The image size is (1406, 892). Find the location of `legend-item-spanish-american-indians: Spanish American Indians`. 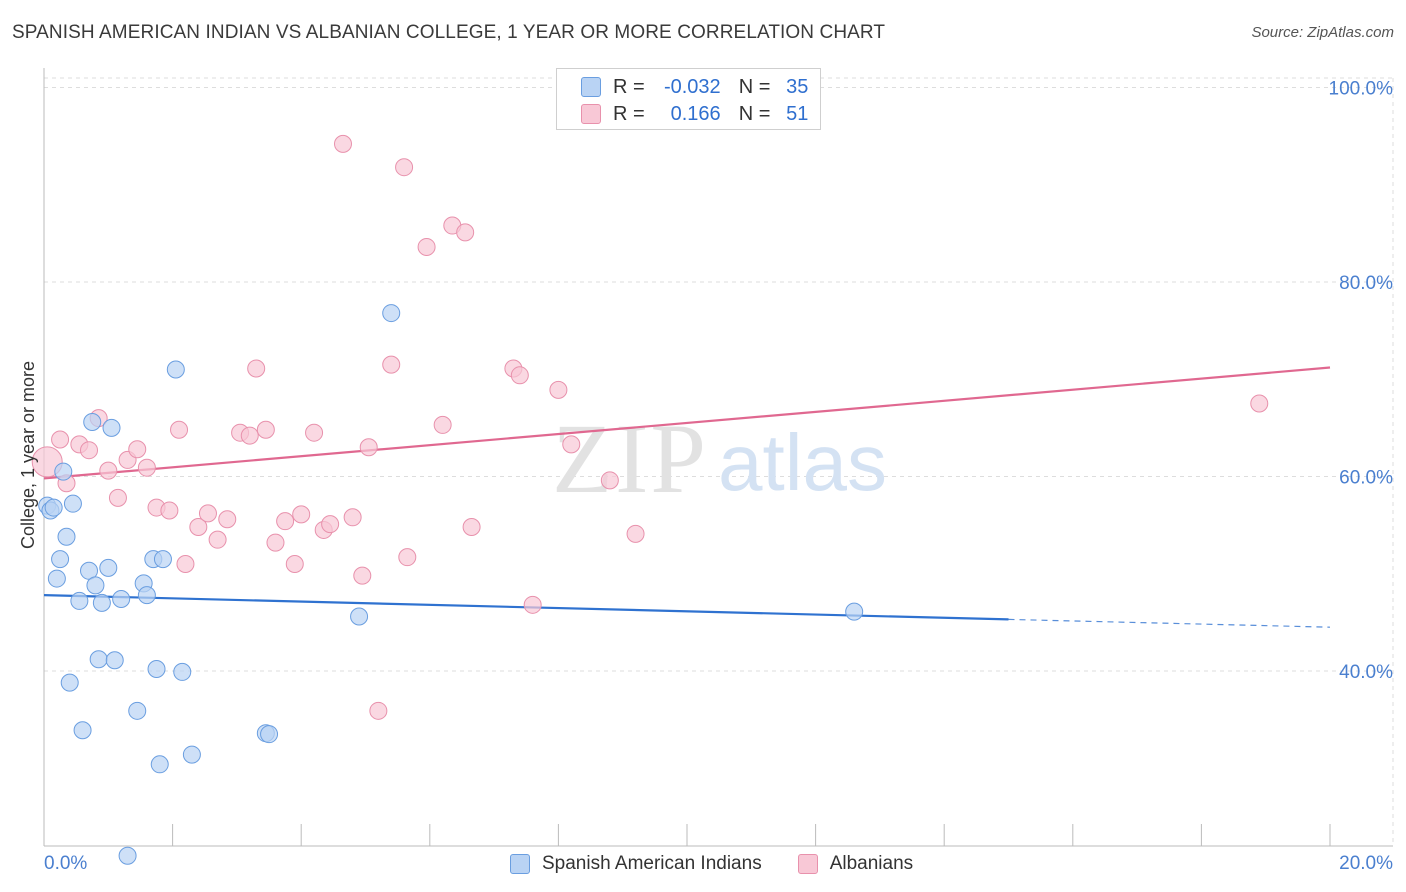

legend-item-spanish-american-indians: Spanish American Indians is located at coordinates (636, 864).